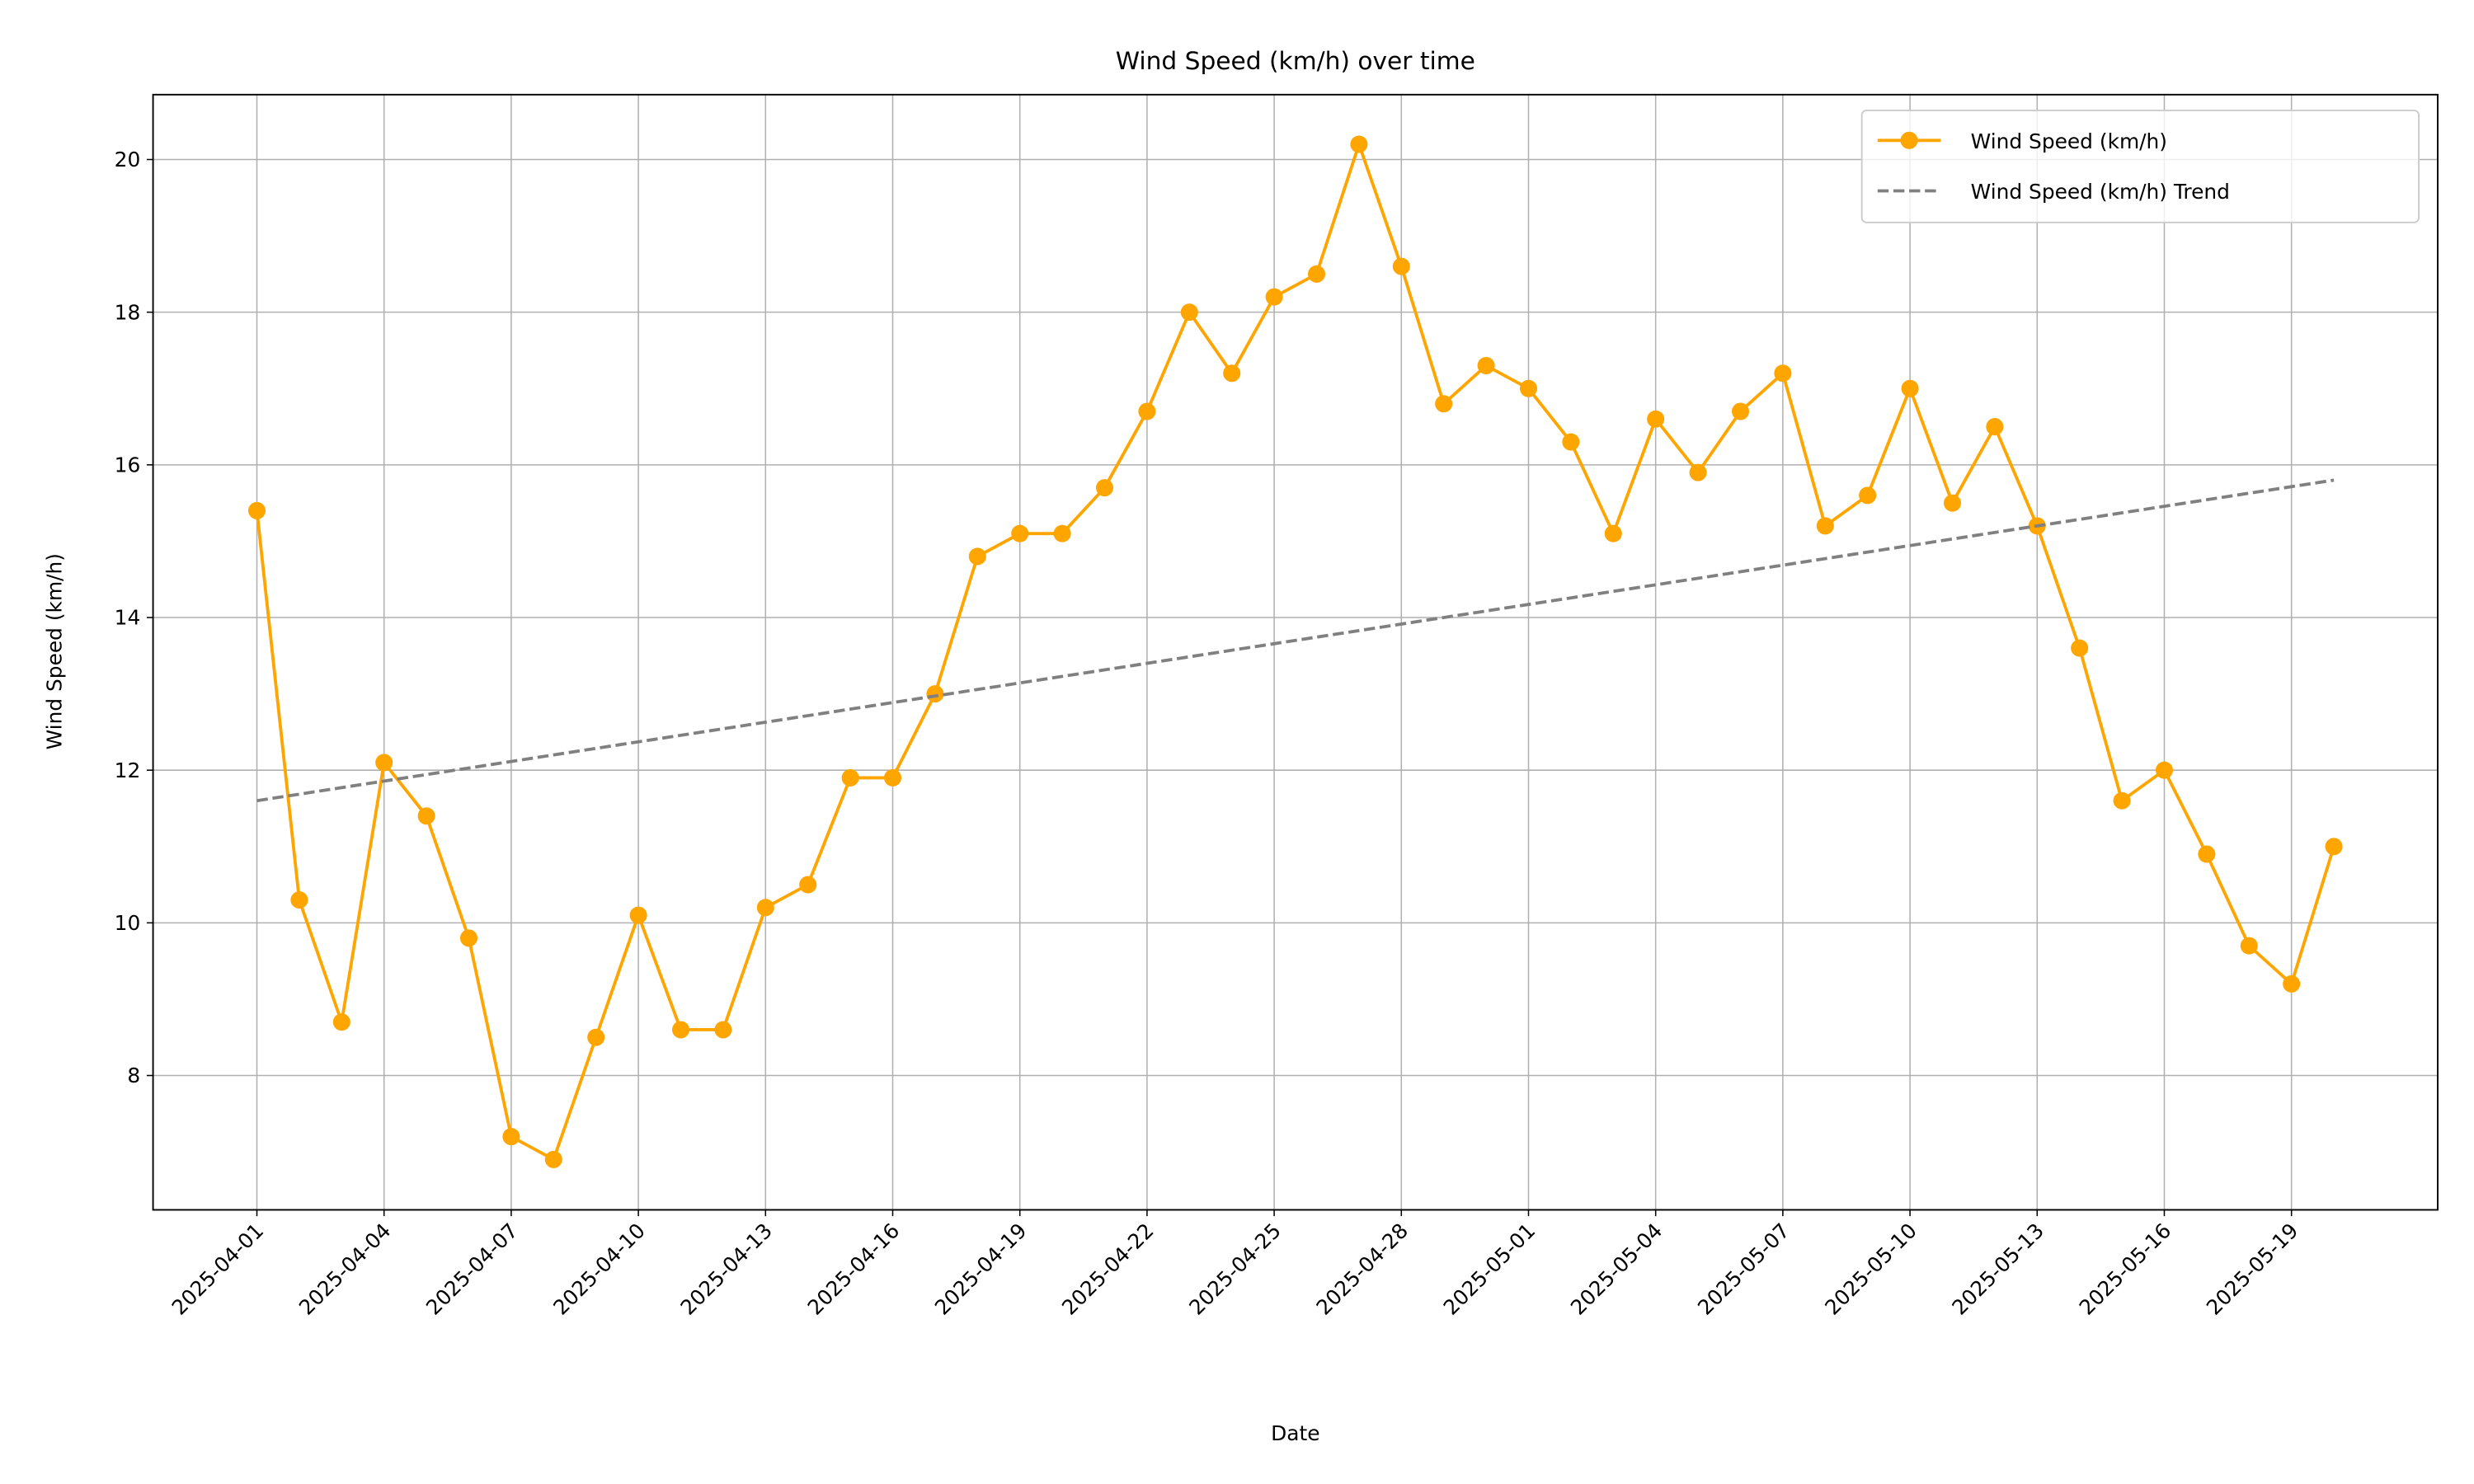  What do you see at coordinates (128, 159) in the screenshot?
I see `y-tick-label: 20` at bounding box center [128, 159].